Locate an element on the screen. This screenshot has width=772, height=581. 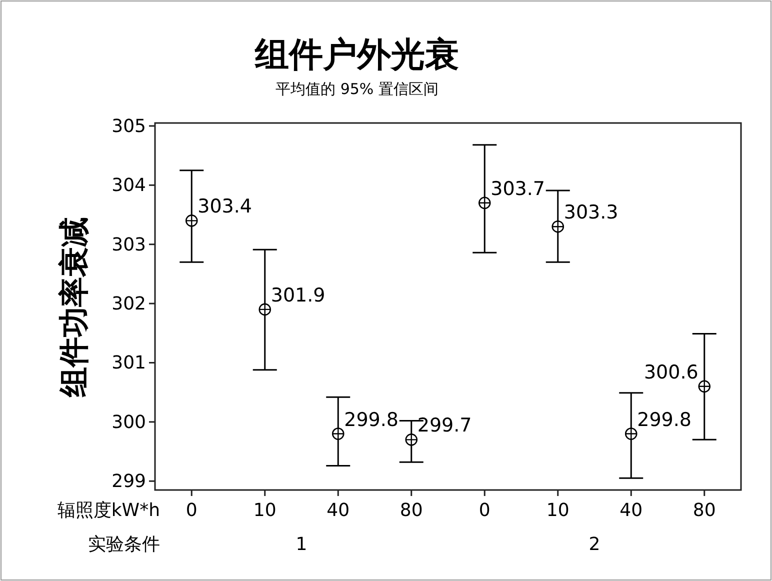
y-tick-label: 299 is located at coordinates (129, 481).